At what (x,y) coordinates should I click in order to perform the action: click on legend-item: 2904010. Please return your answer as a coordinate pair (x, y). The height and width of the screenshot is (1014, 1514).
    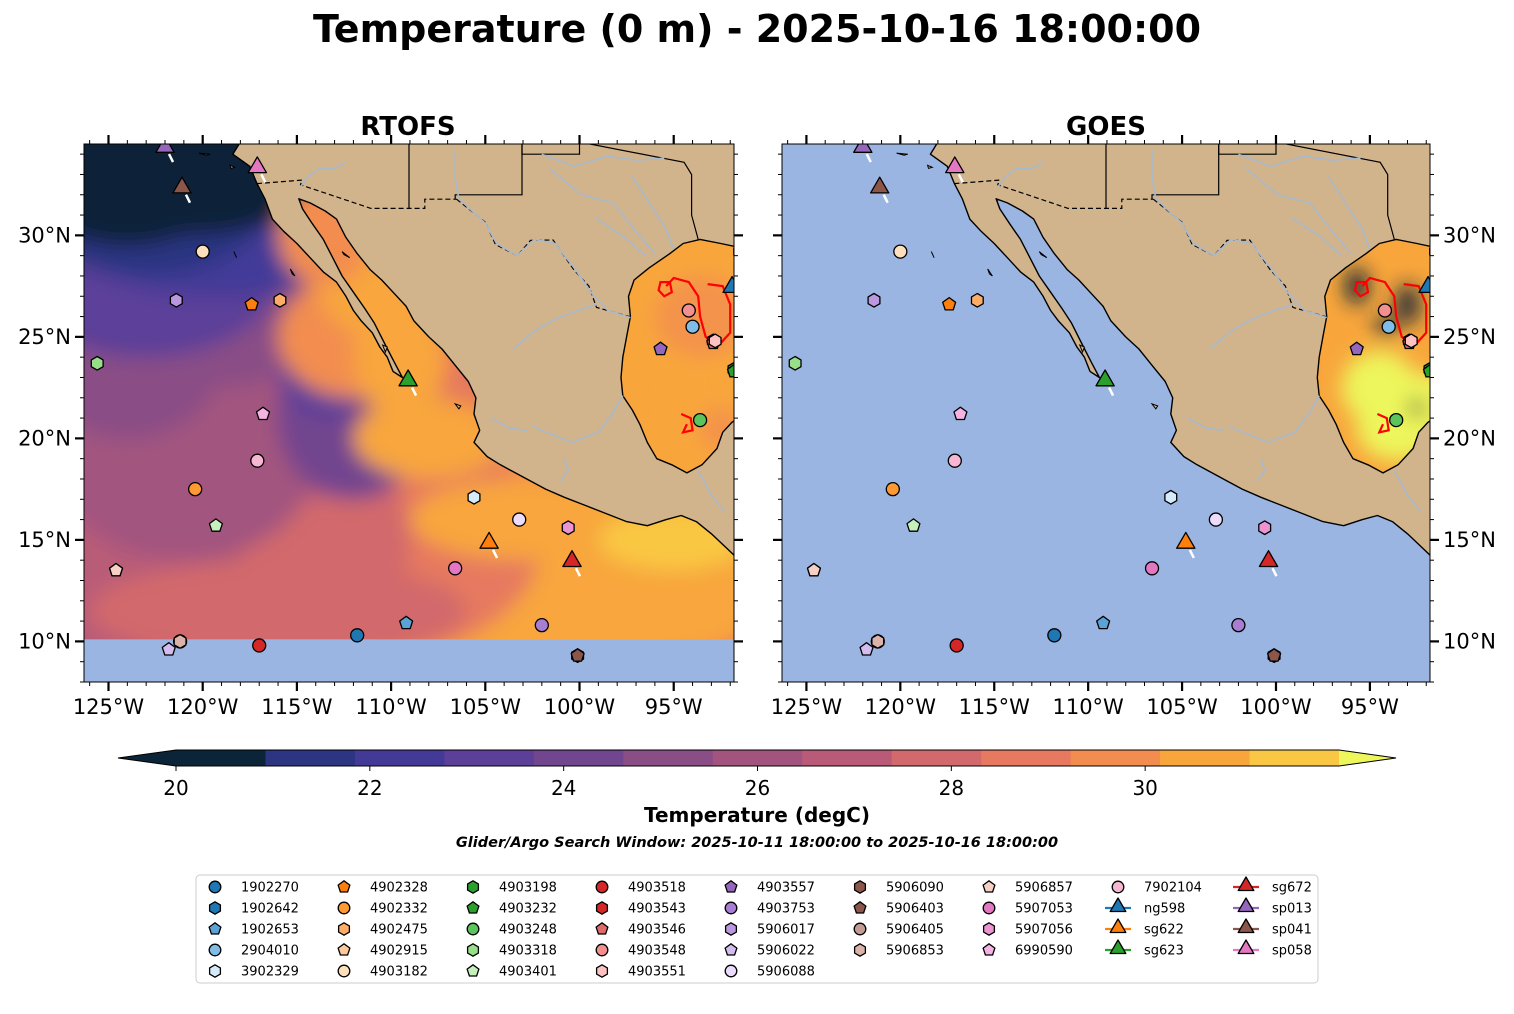
    Looking at the image, I should click on (253, 951).